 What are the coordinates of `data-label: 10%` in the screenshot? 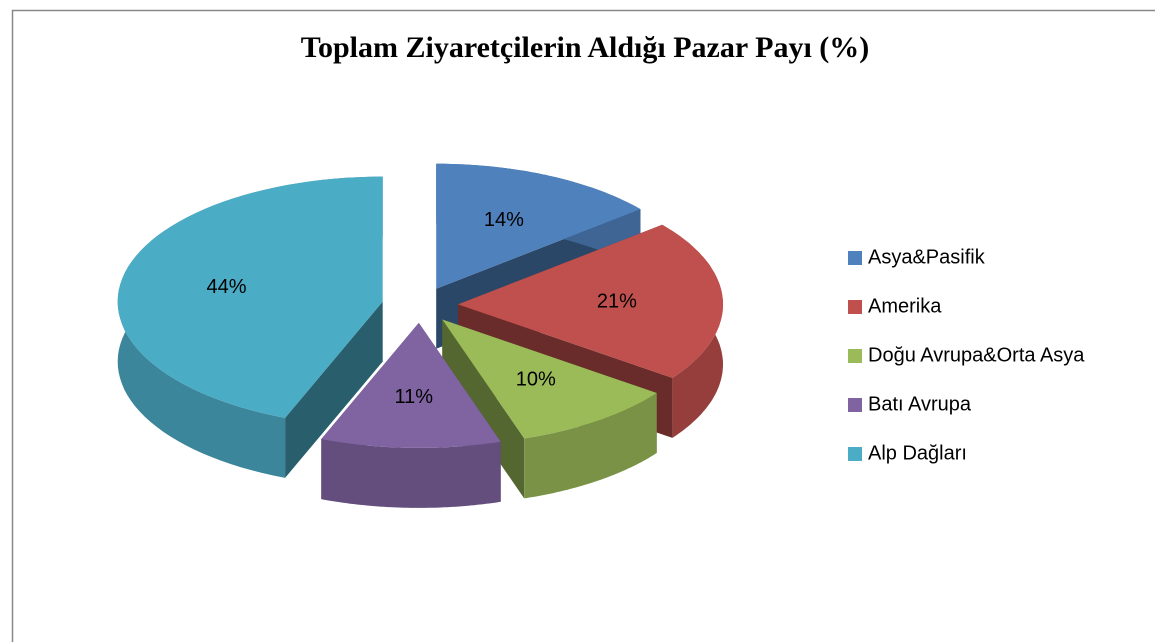 It's located at (536, 379).